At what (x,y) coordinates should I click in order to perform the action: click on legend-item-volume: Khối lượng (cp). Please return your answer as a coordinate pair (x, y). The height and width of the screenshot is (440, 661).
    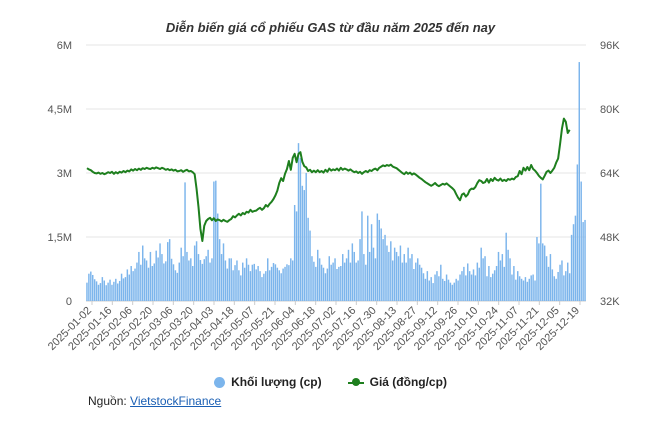
    Looking at the image, I should click on (268, 382).